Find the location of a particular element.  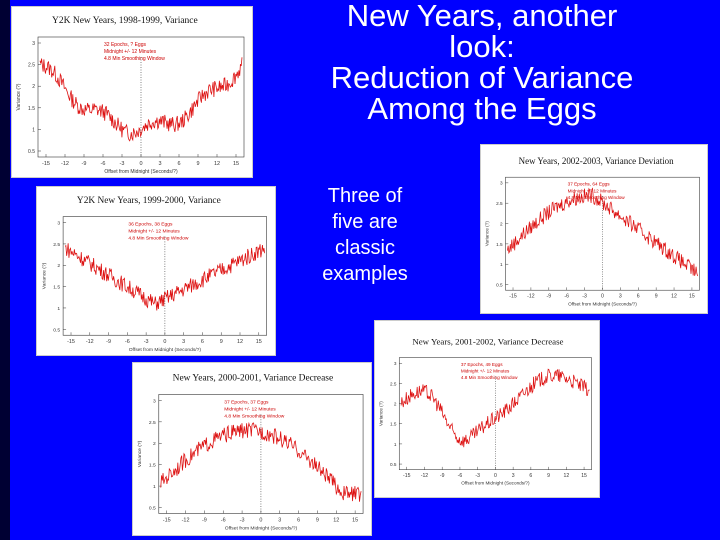

legend-line: 32 Epochs, ? Eggs is located at coordinates (125, 45).